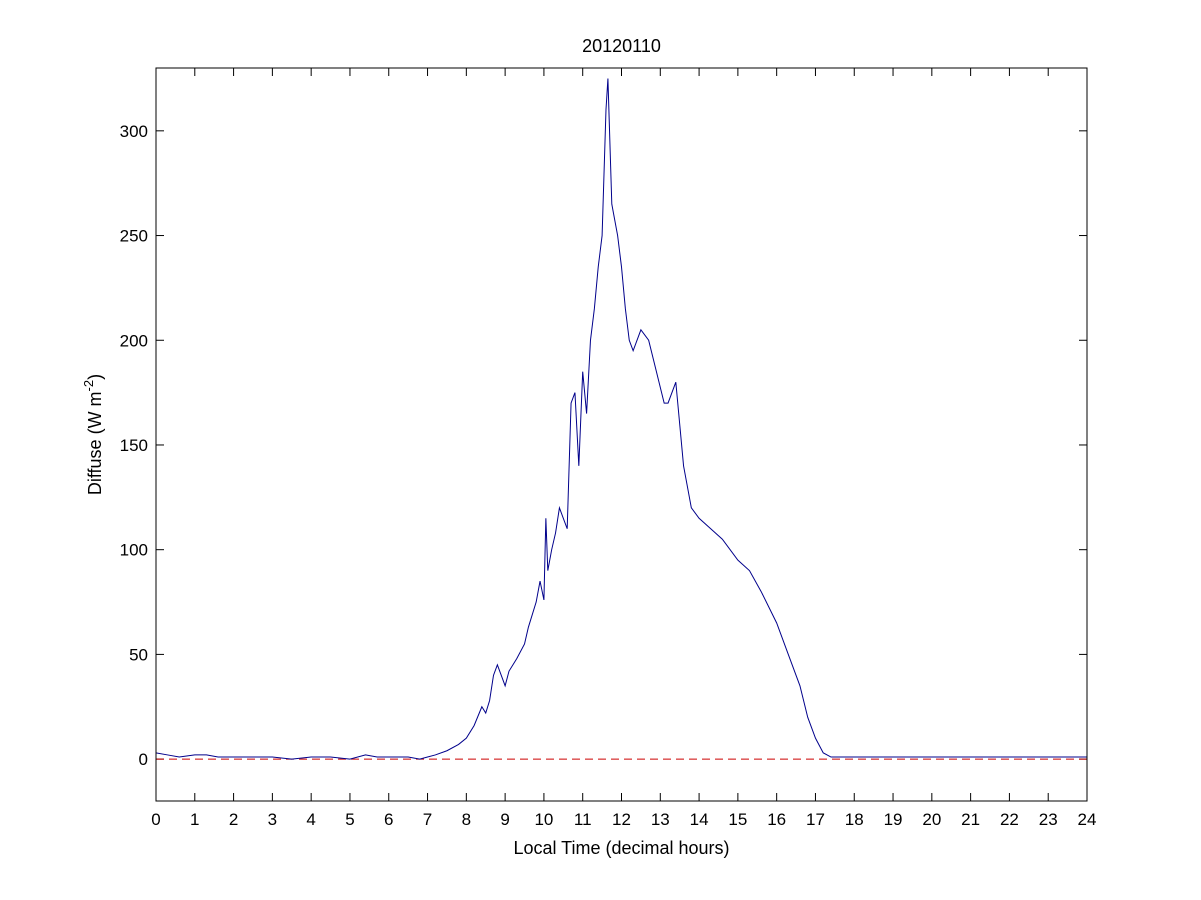  Describe the element at coordinates (893, 819) in the screenshot. I see `x-tick-label: 19` at that location.